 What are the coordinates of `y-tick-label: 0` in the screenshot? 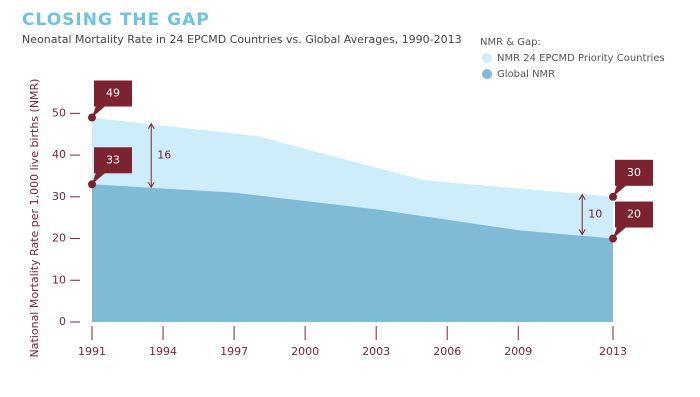 It's located at (62, 321).